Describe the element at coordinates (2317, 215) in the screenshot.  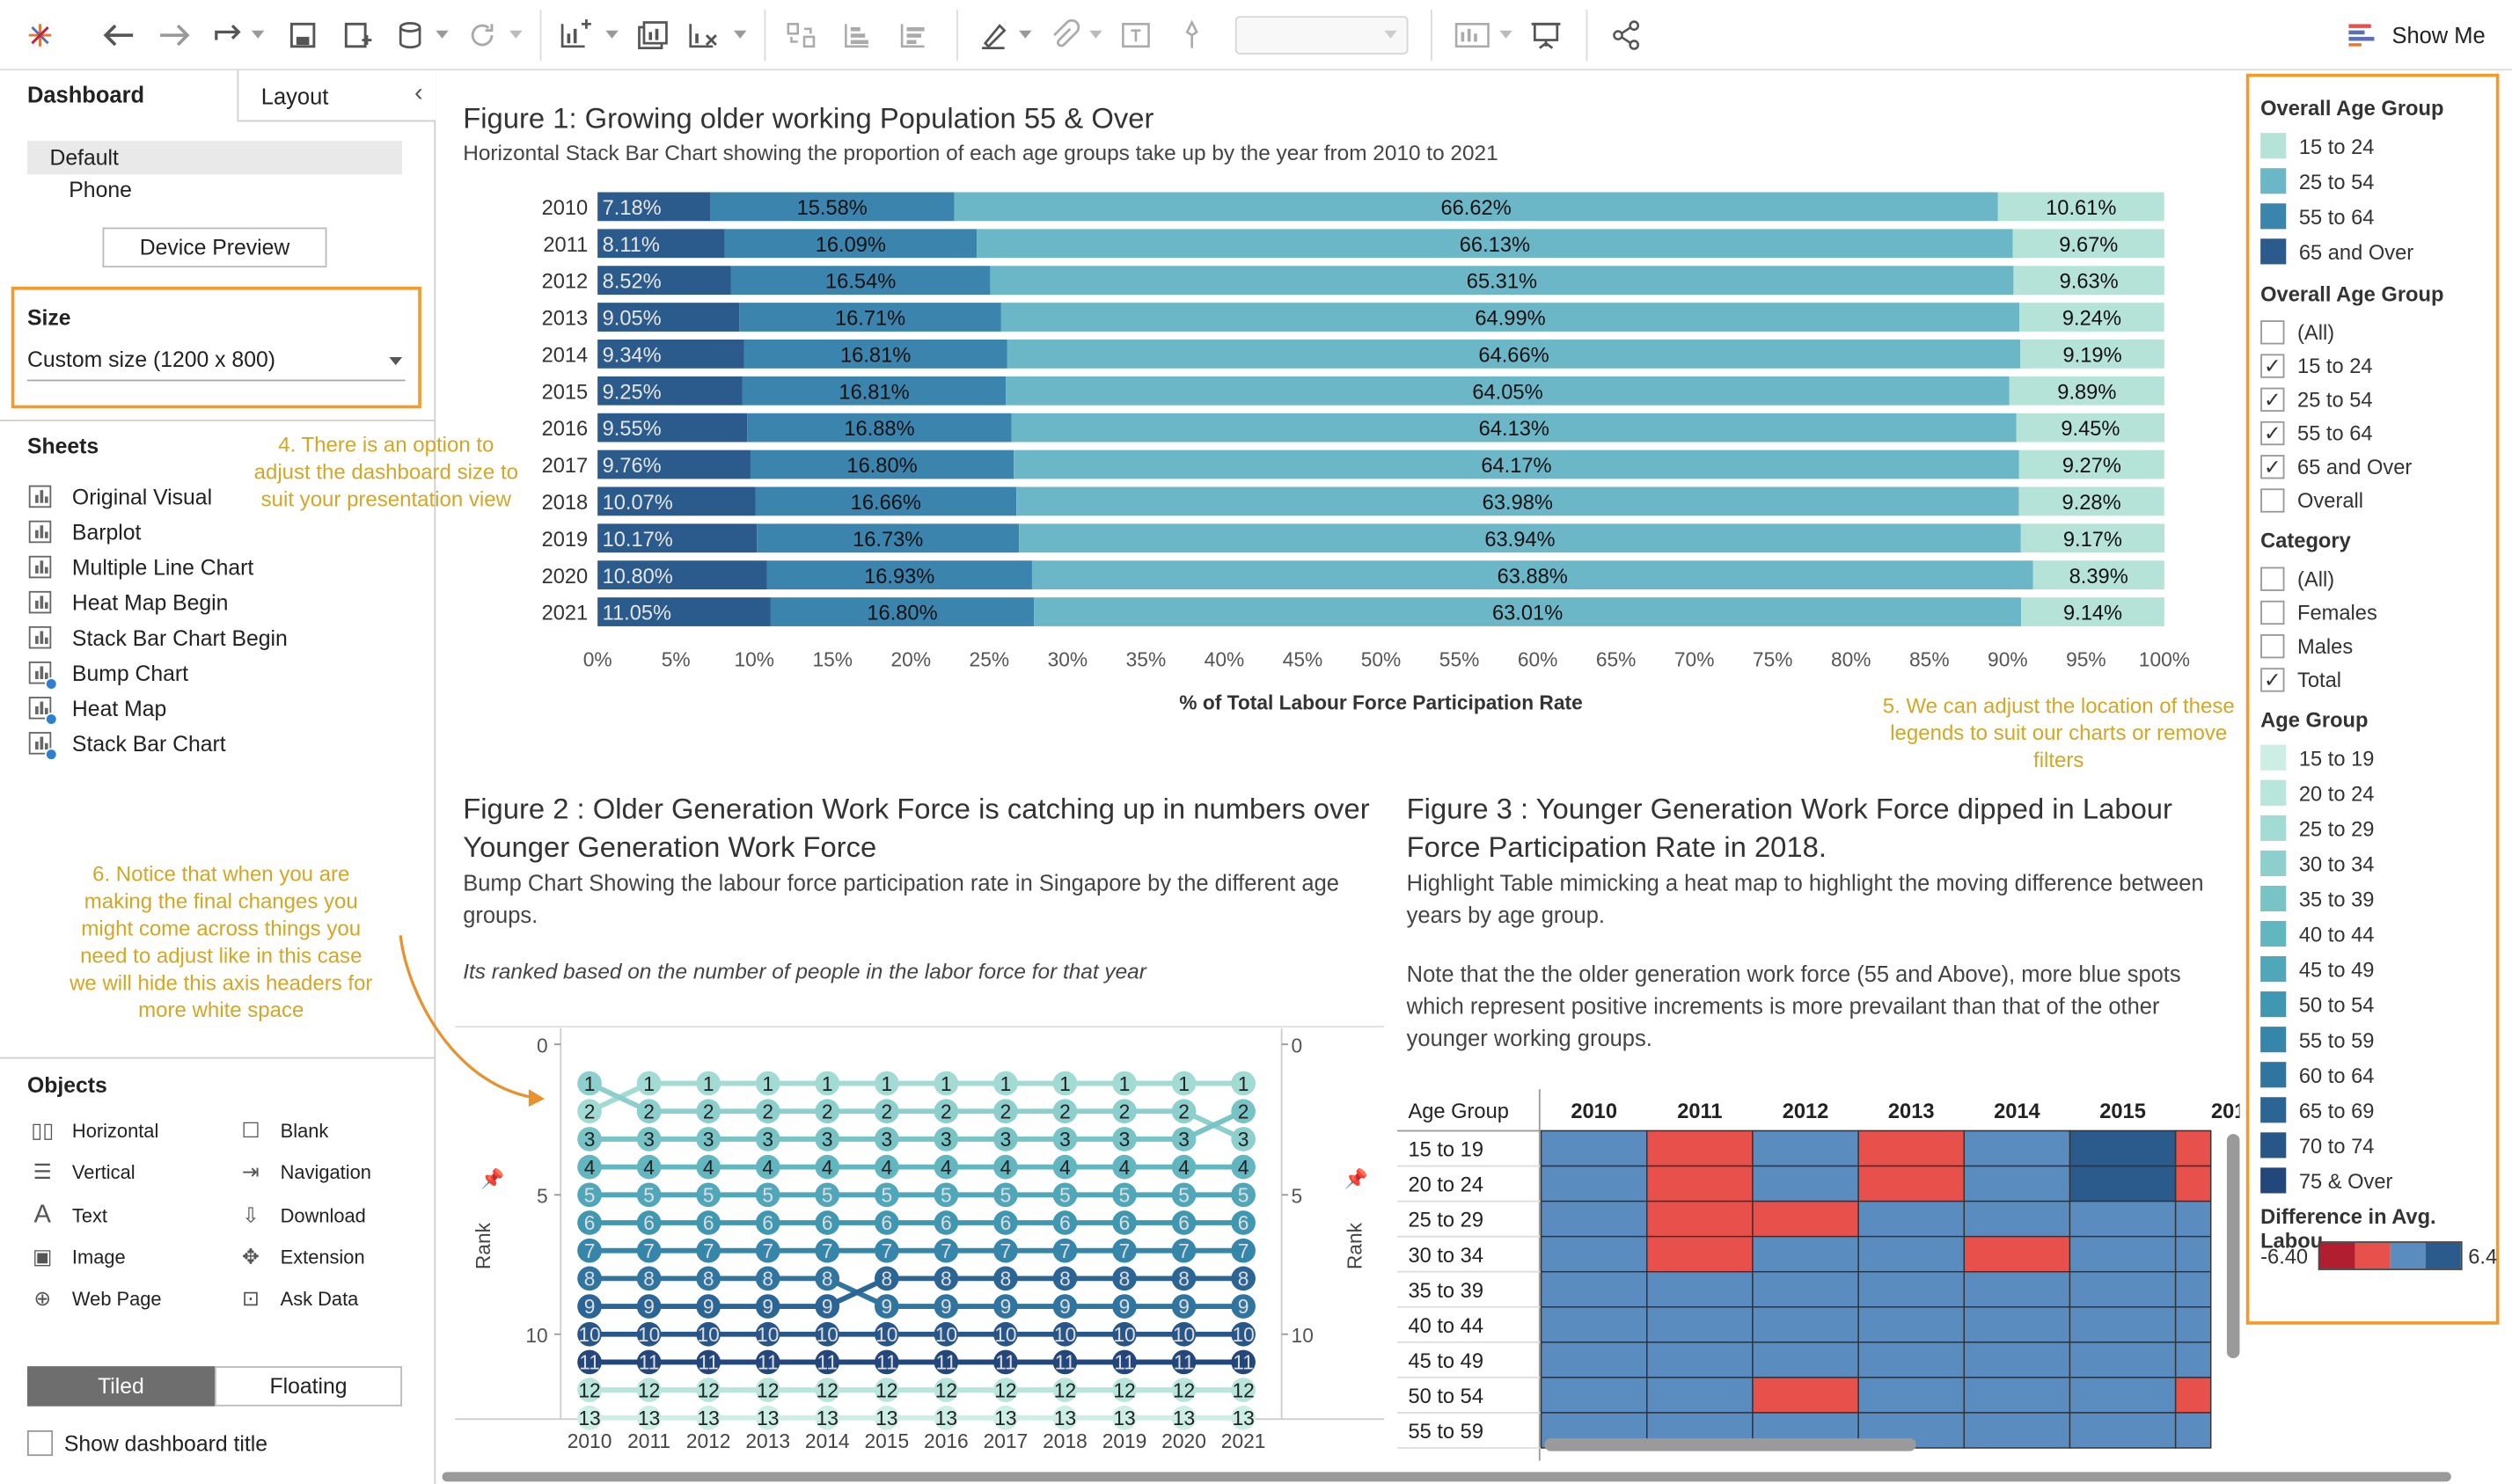
I see `legend-item: 55 to 64` at that location.